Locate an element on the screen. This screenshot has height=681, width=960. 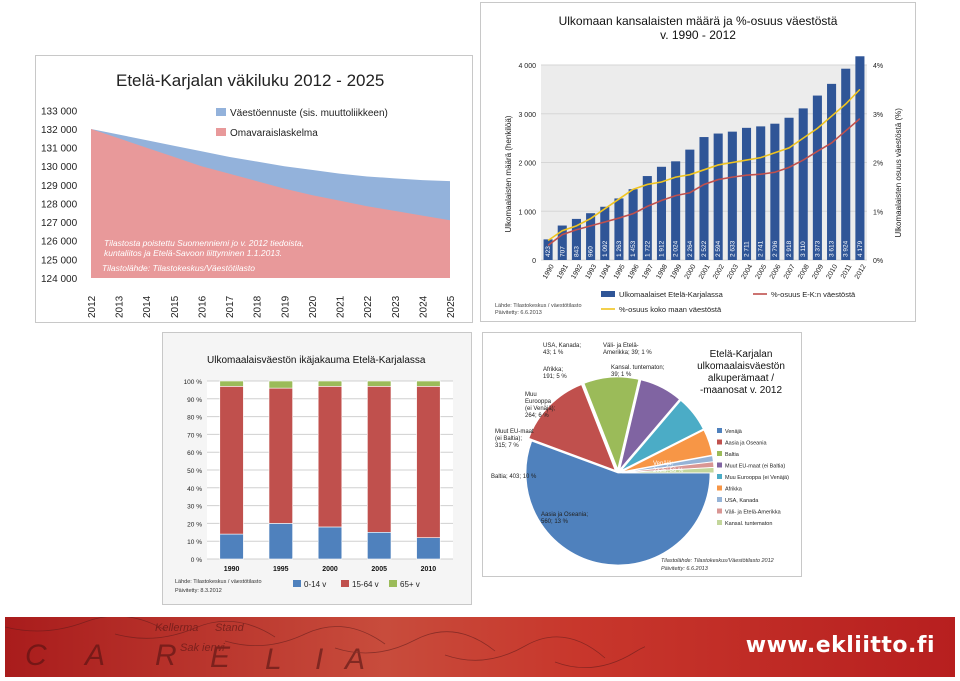
legend-label-8: Kansal. tuntematon is located at coordinates (748, 524).